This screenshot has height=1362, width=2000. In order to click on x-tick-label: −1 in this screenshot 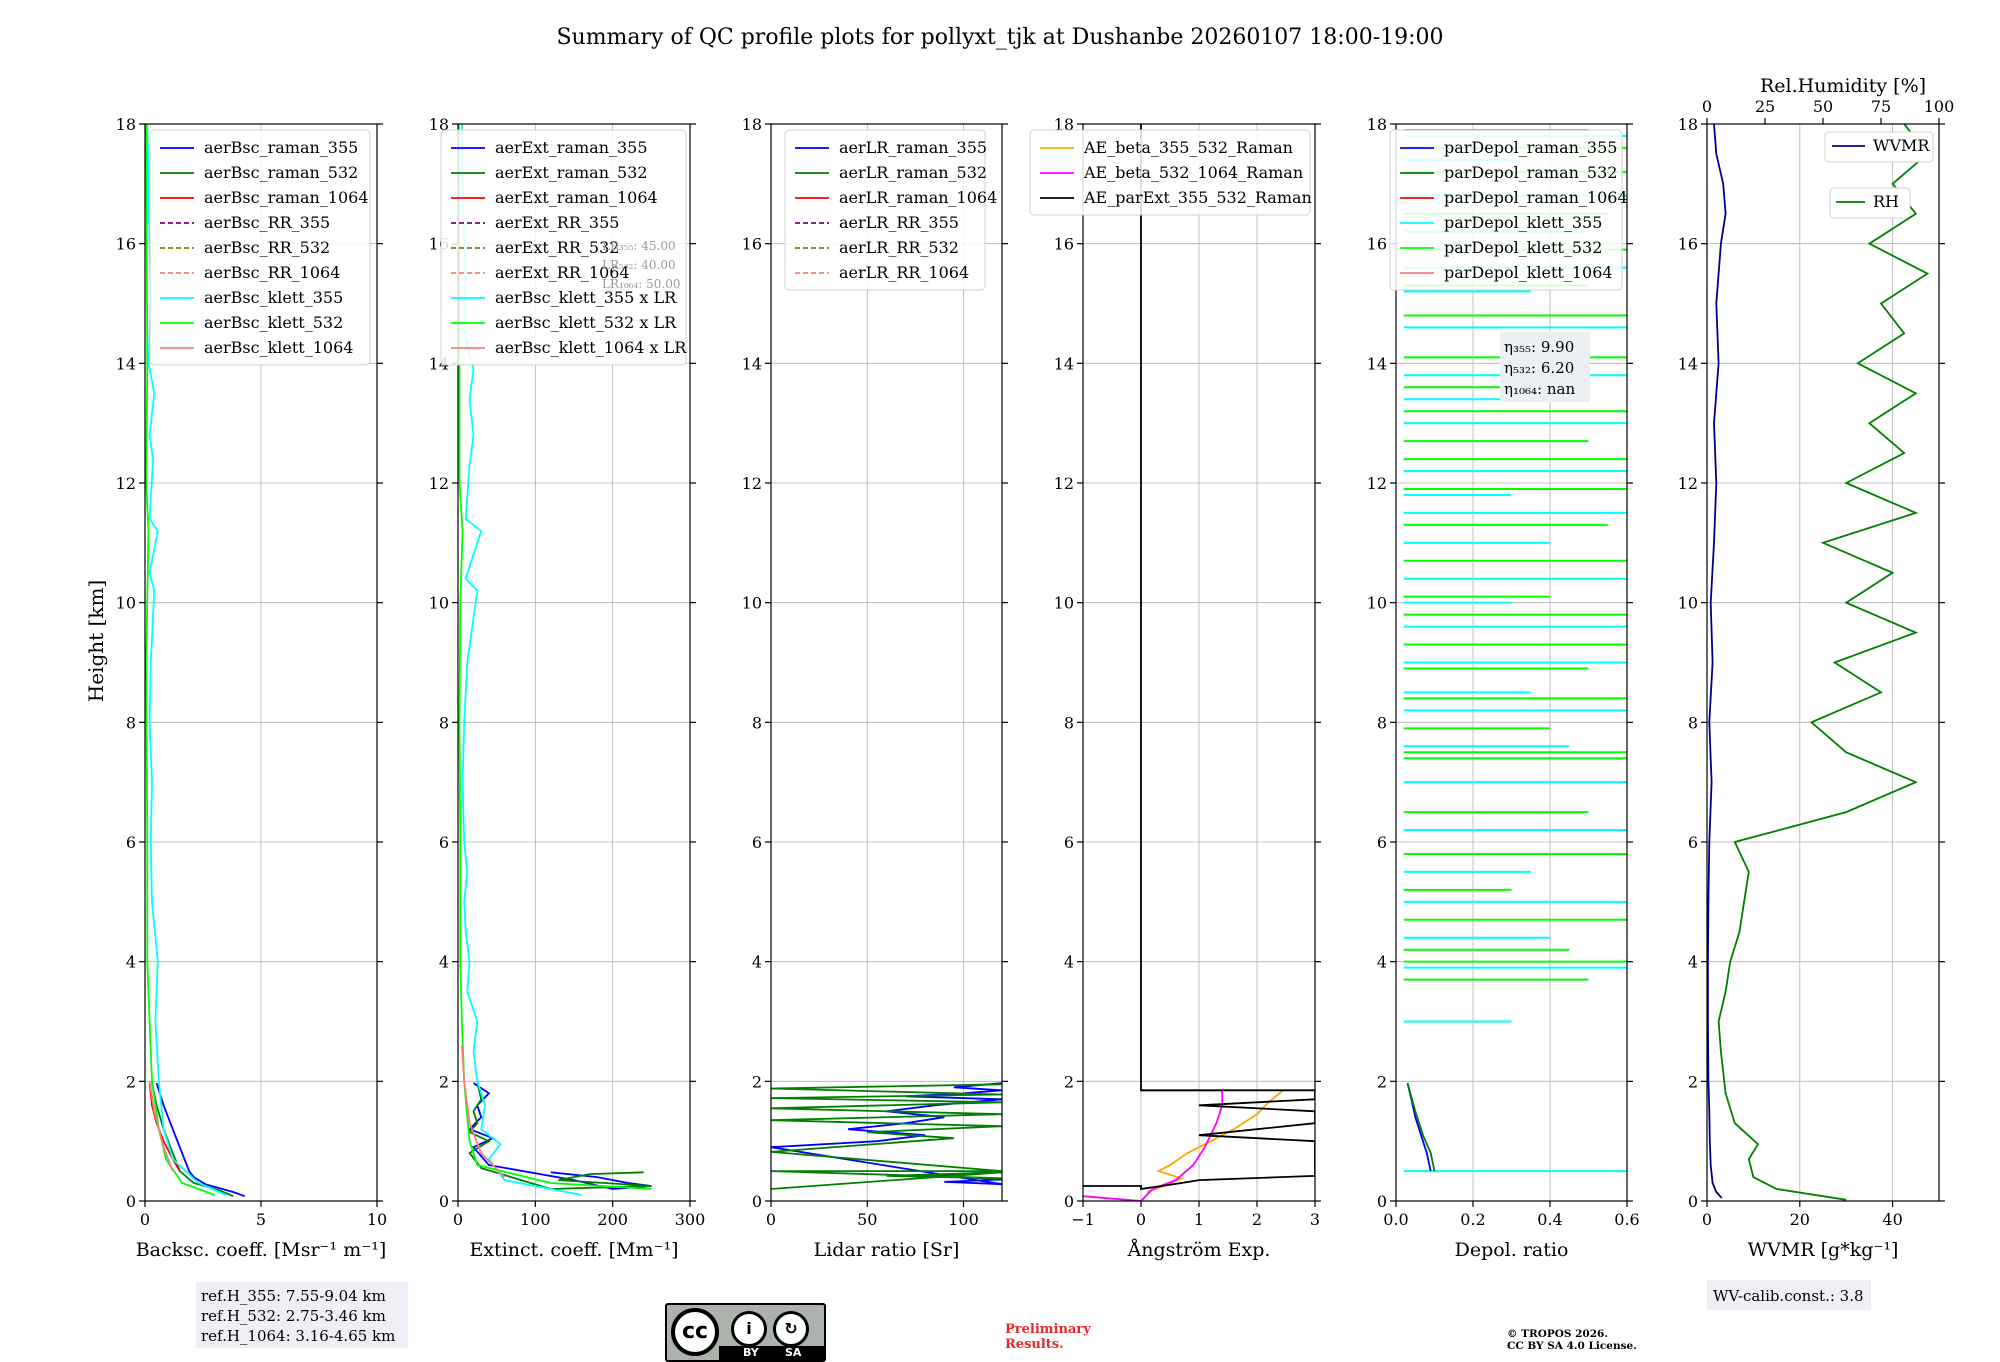, I will do `click(1083, 1219)`.